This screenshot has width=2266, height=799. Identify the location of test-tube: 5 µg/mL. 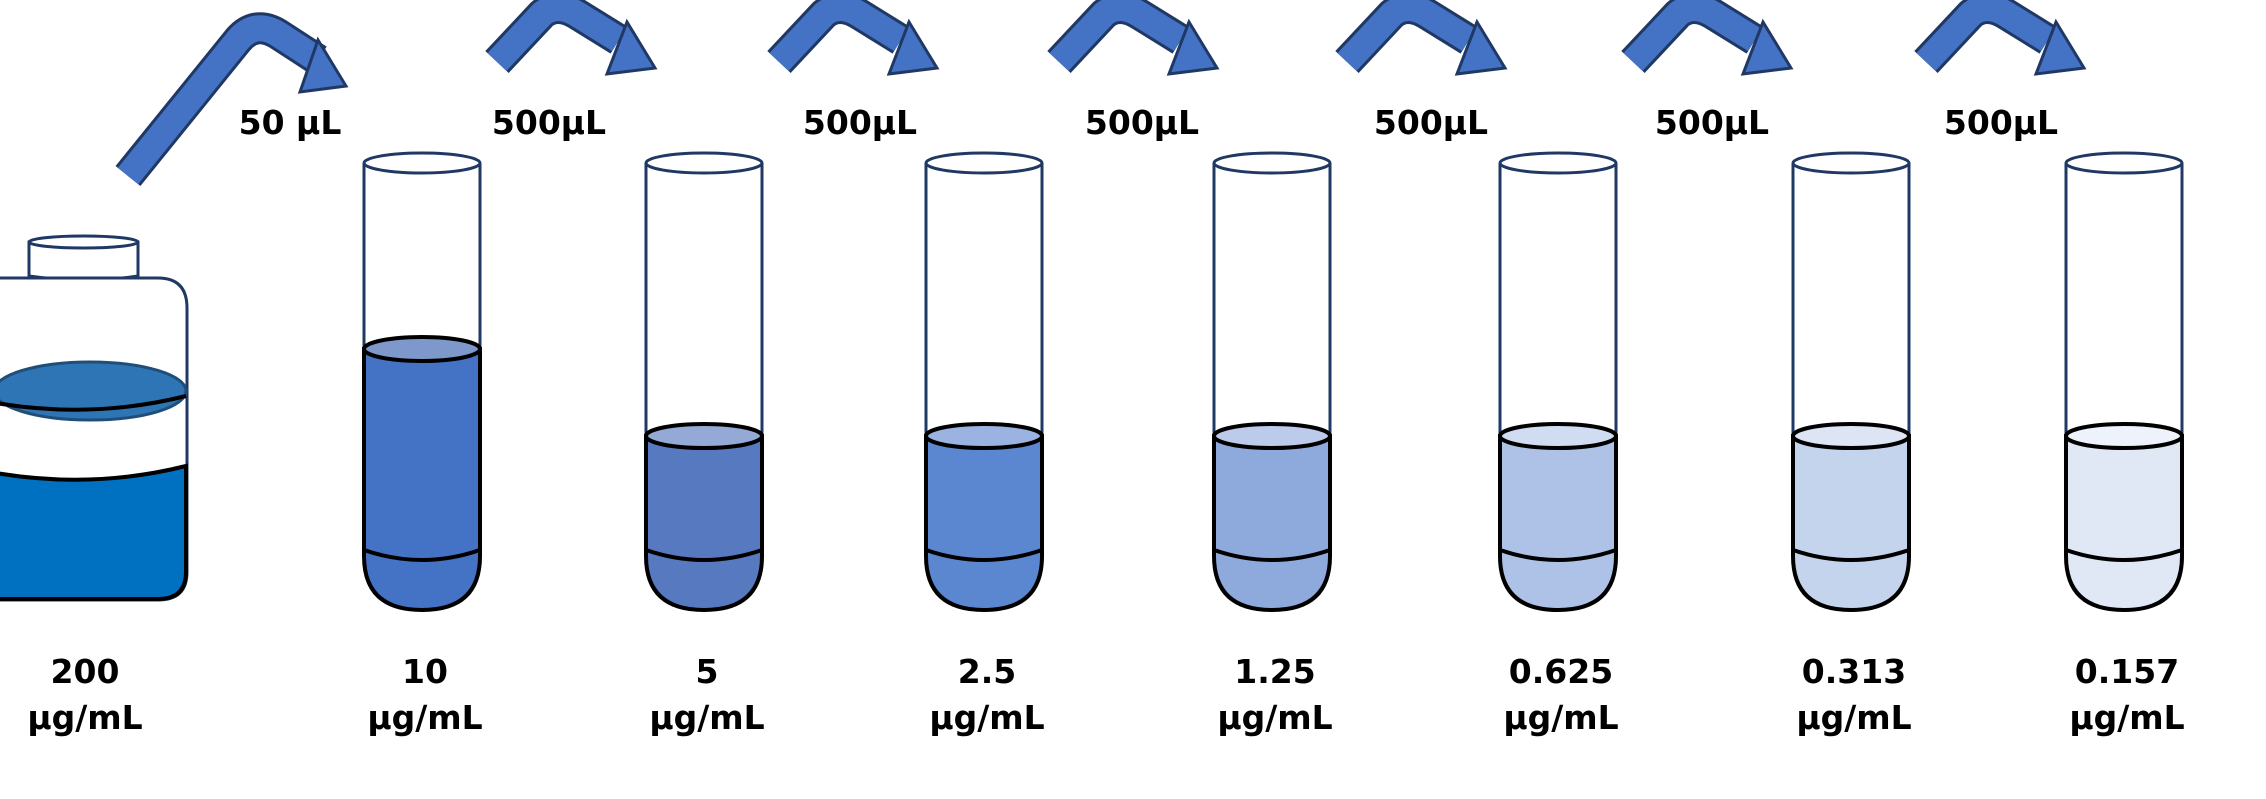
(704, 444).